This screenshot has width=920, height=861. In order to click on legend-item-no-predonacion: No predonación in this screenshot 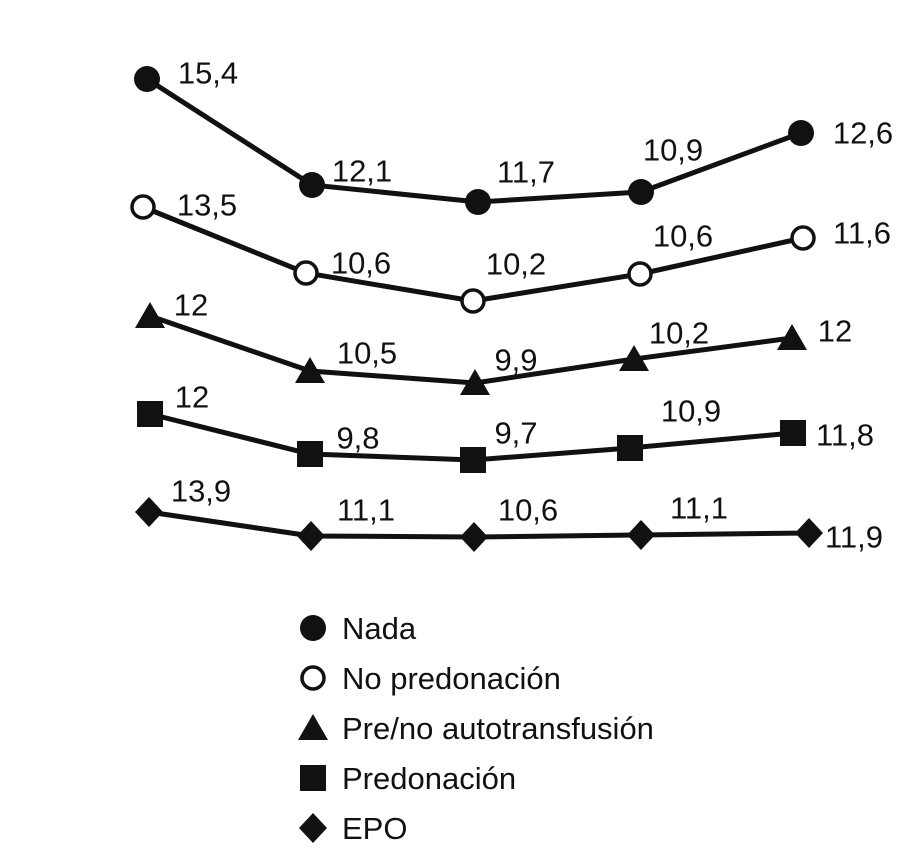, I will do `click(474, 678)`.